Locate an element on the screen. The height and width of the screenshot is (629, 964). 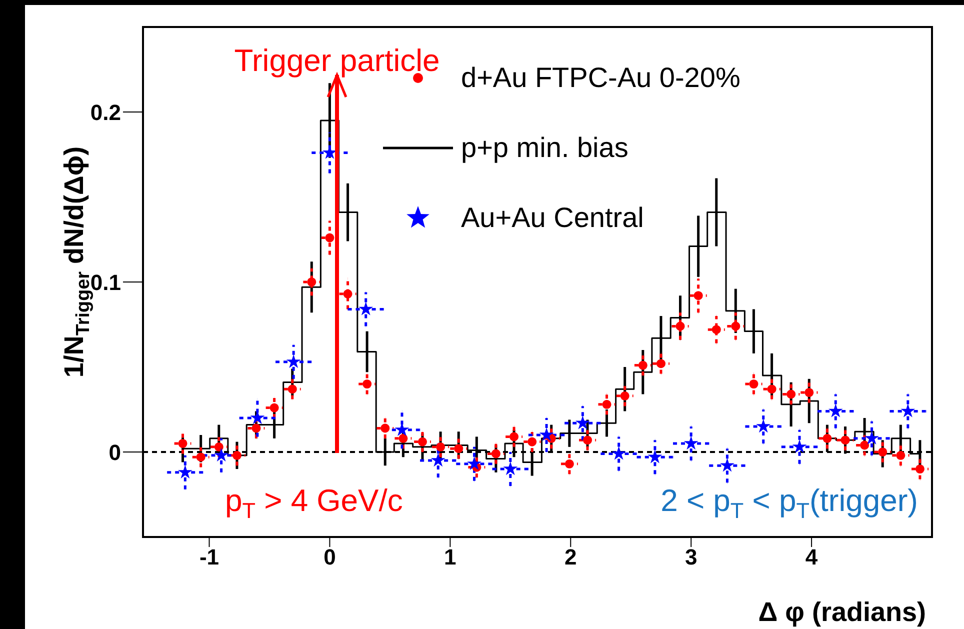
legend-label: d+Au FTPC-Au 0-20% is located at coordinates (600, 78).